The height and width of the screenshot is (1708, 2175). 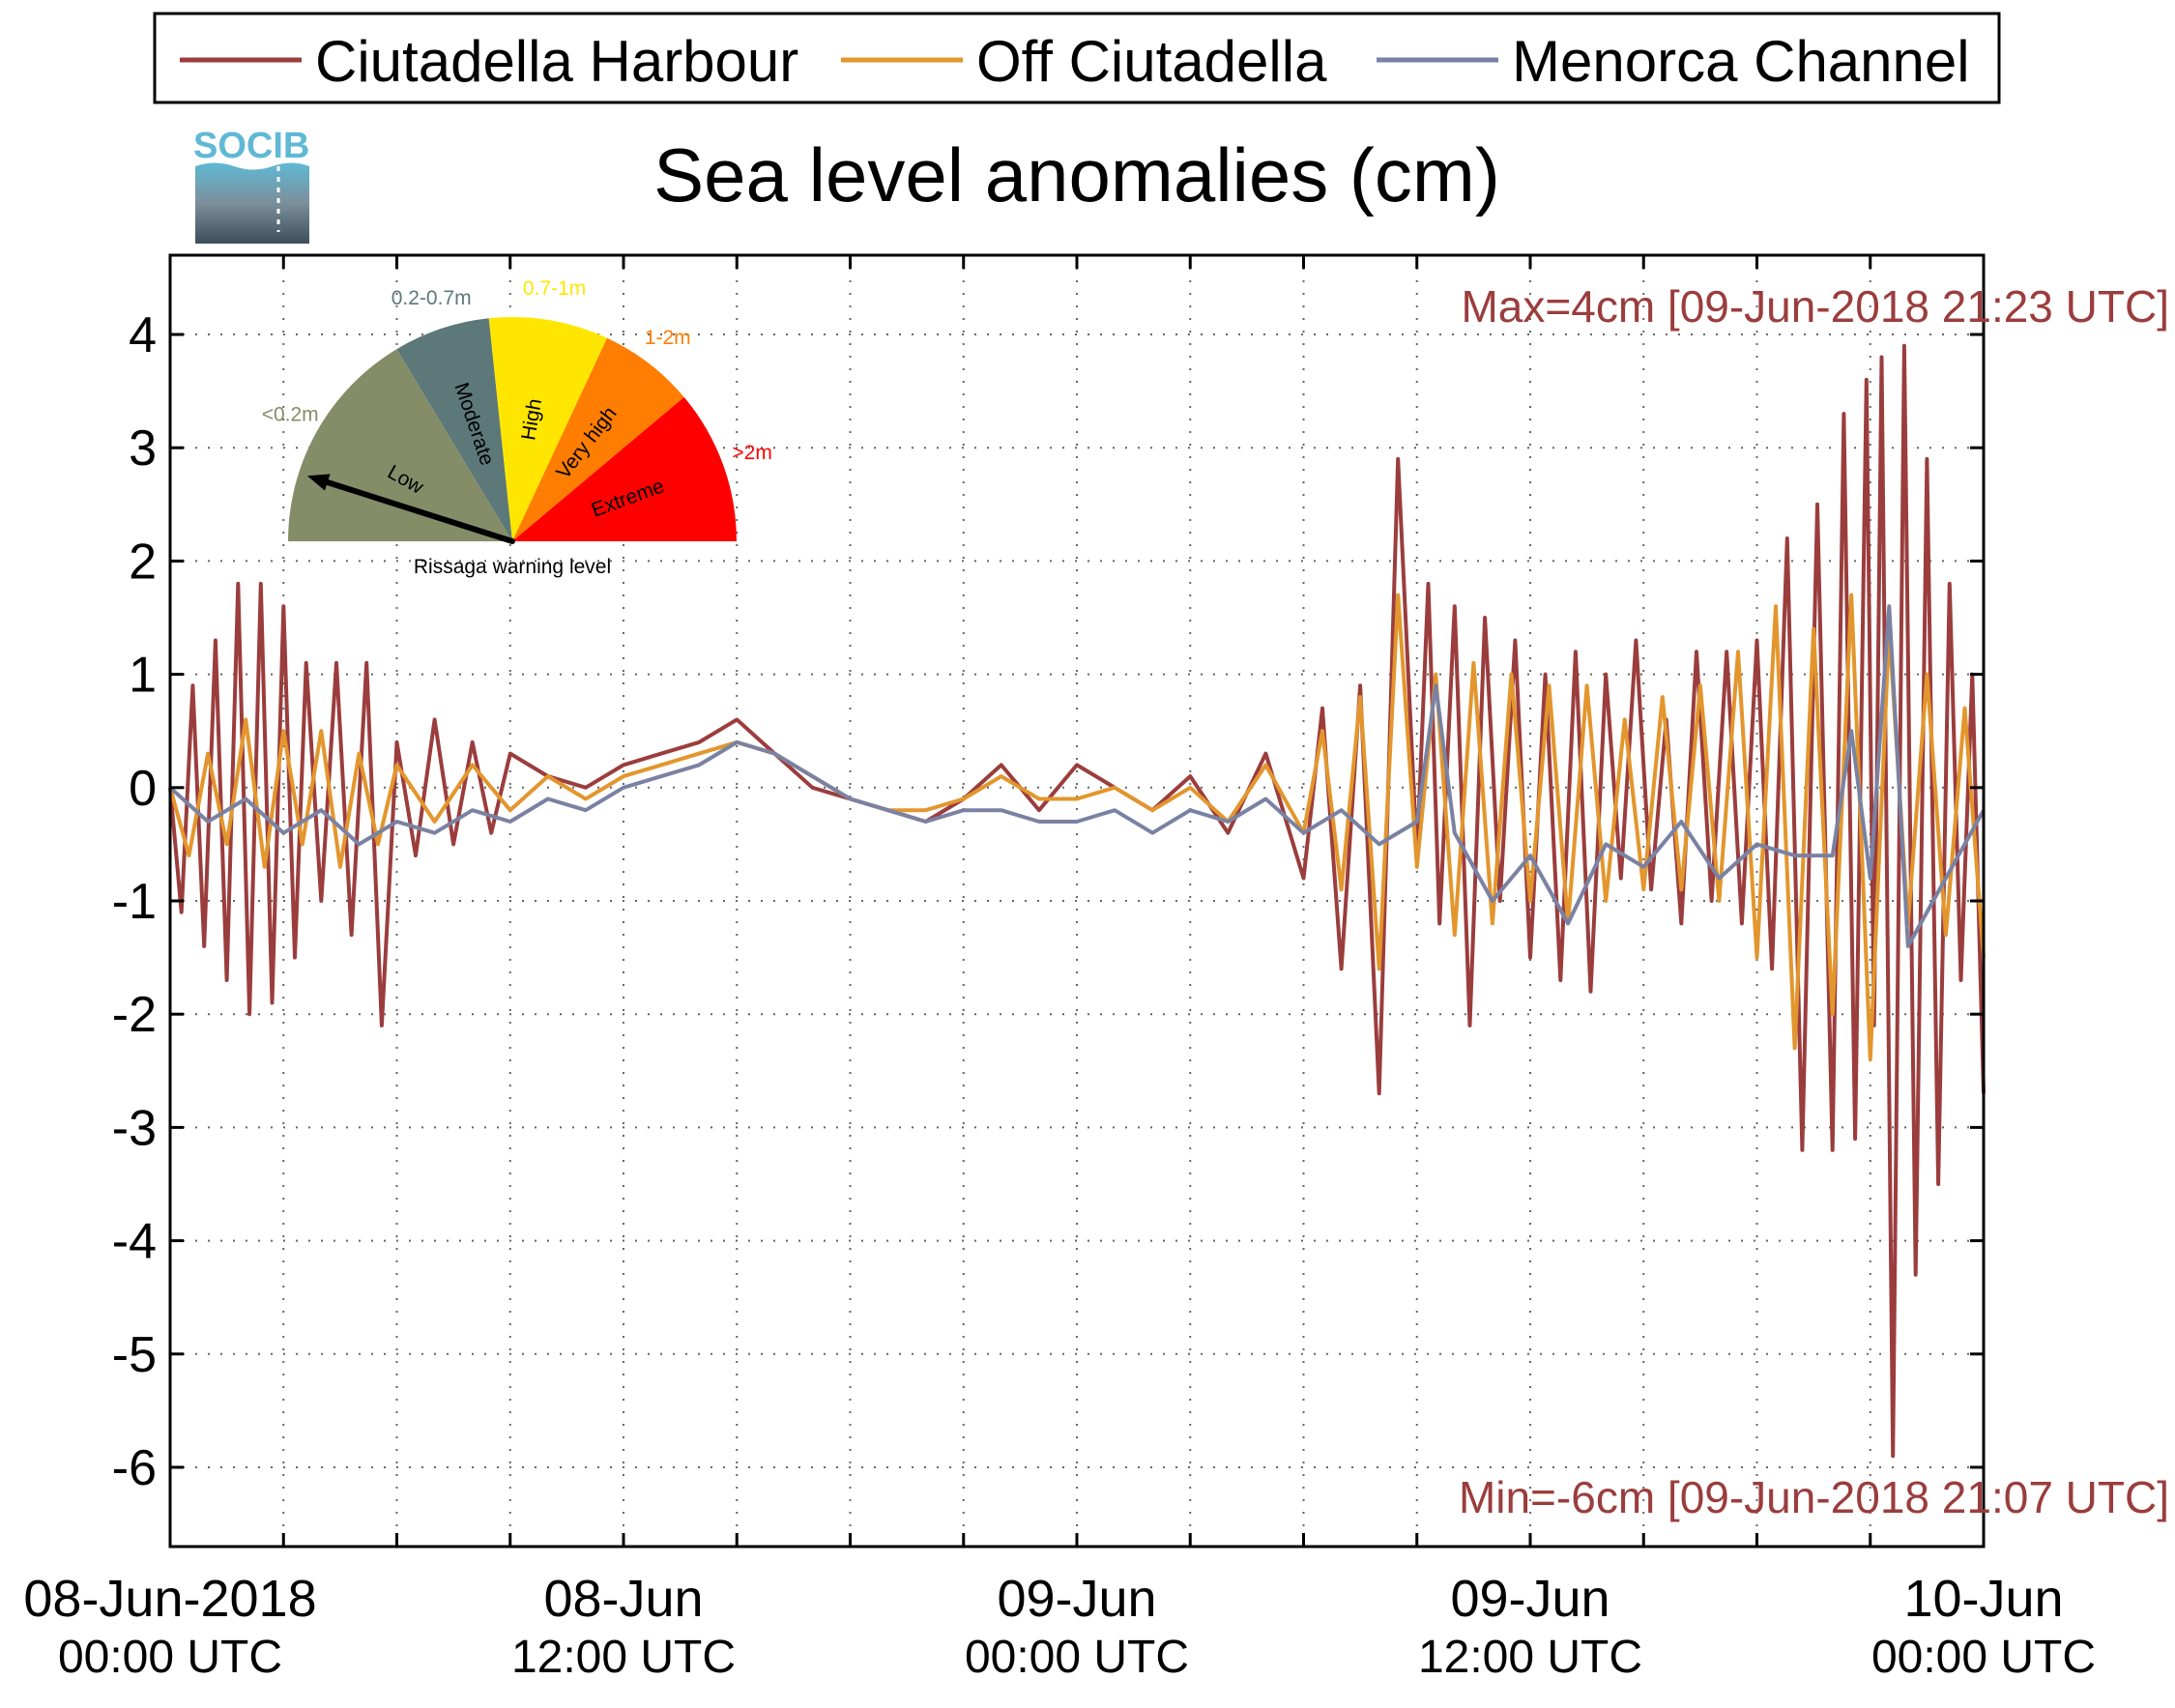 What do you see at coordinates (143, 789) in the screenshot?
I see `y-tick-label: 0` at bounding box center [143, 789].